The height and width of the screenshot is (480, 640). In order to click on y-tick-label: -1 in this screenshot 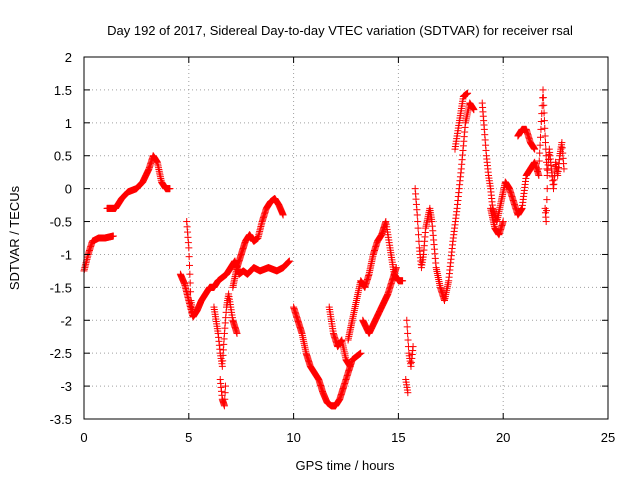, I will do `click(66, 254)`.